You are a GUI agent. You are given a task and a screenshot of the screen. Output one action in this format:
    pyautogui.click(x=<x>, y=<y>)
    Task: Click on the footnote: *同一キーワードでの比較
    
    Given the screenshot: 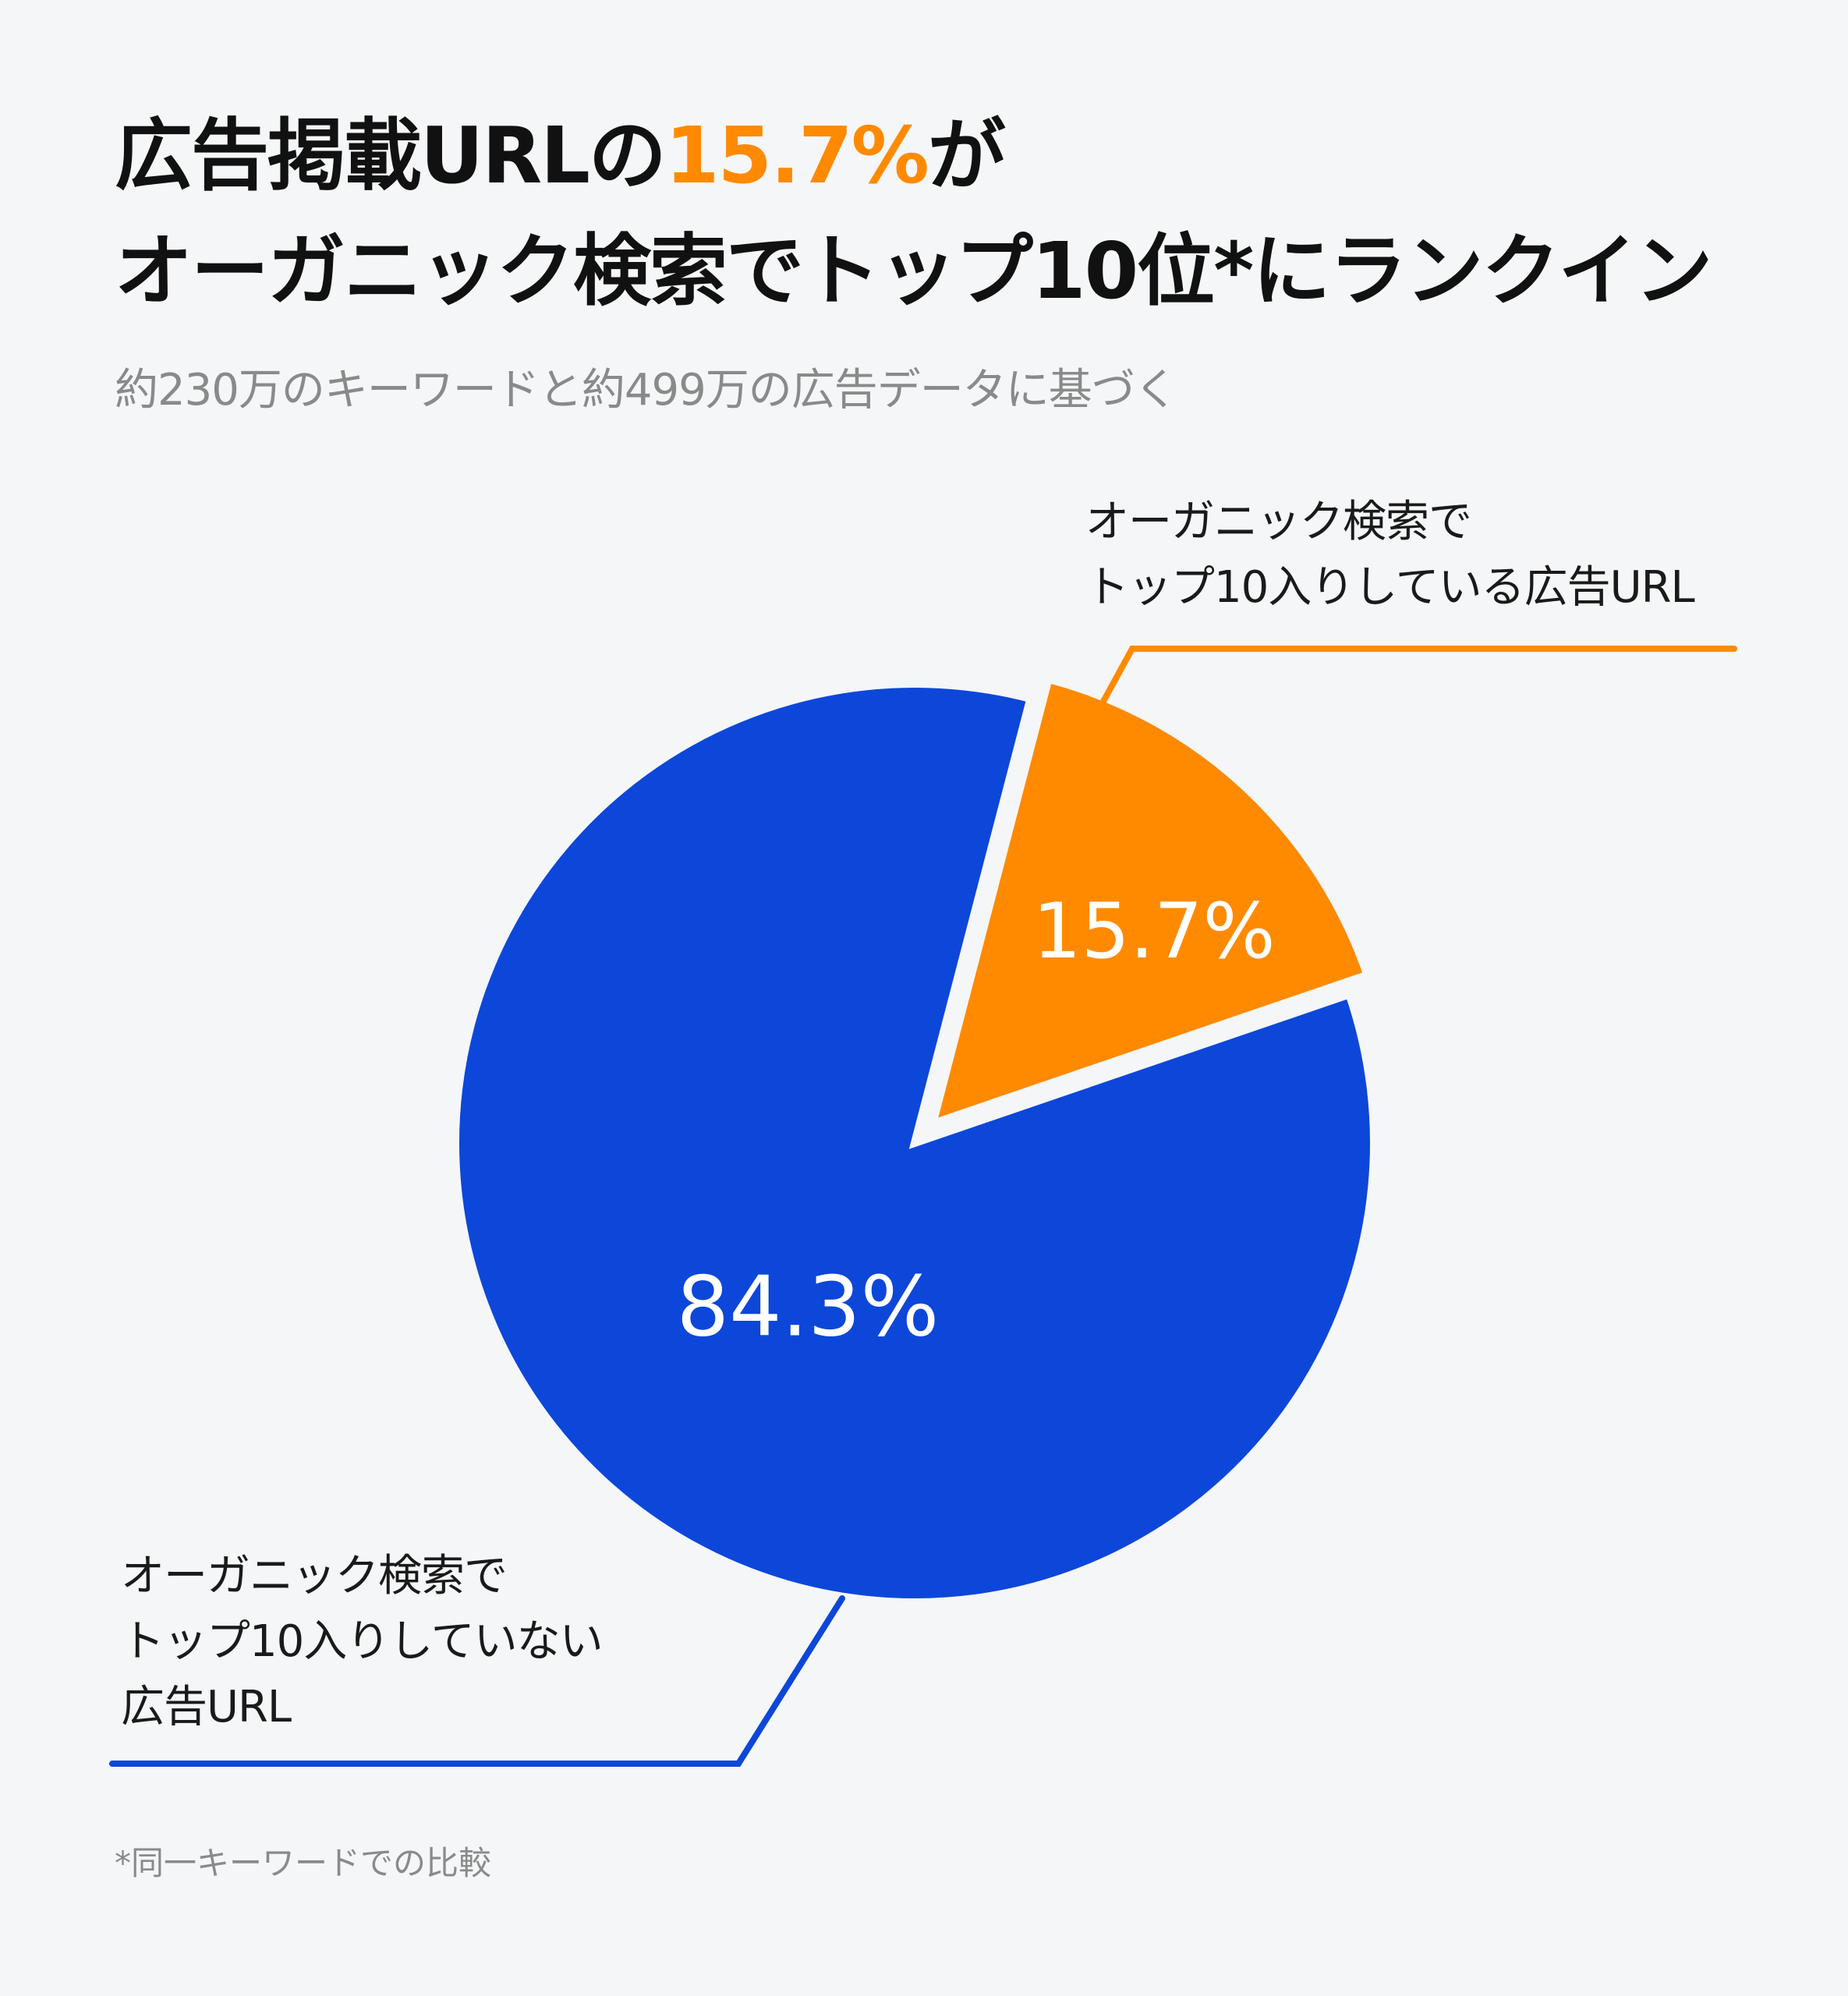 What is the action you would take?
    pyautogui.click(x=304, y=1863)
    